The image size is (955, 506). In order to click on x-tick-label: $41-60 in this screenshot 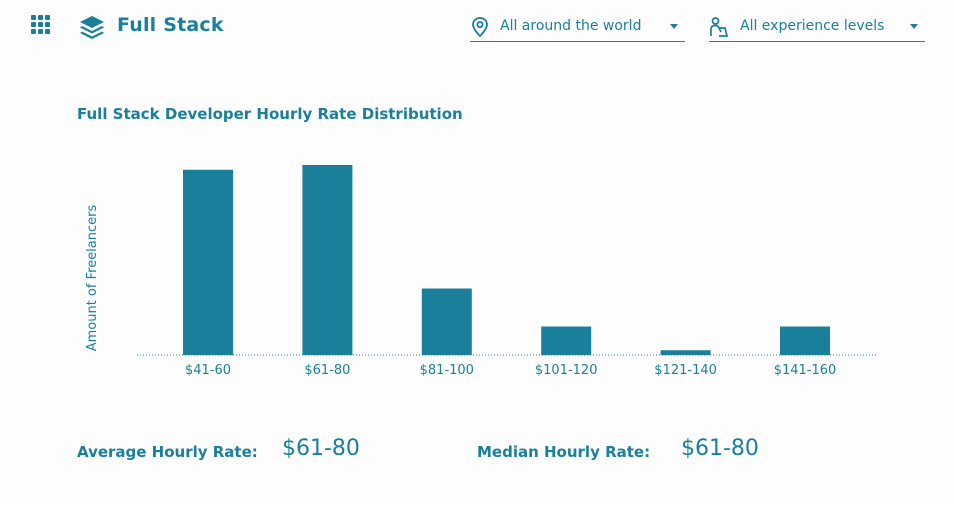, I will do `click(208, 370)`.